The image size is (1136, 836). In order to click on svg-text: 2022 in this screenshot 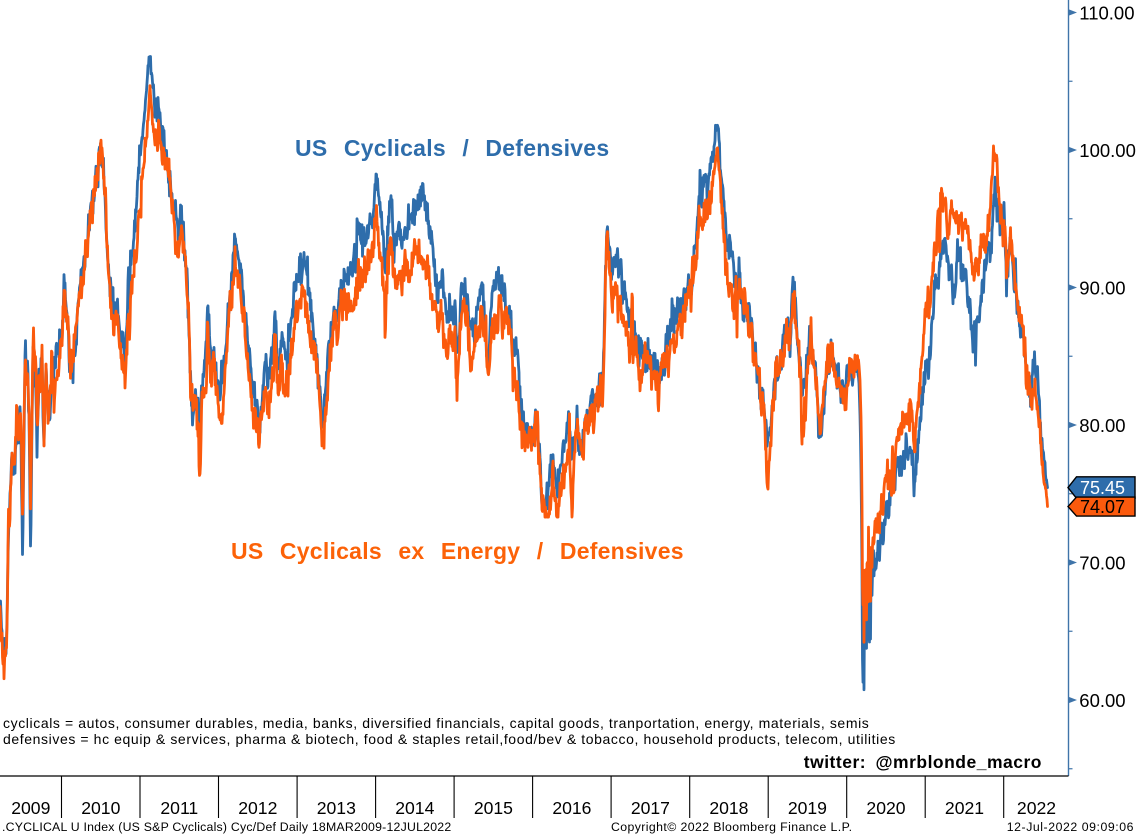, I will do `click(1036, 808)`.